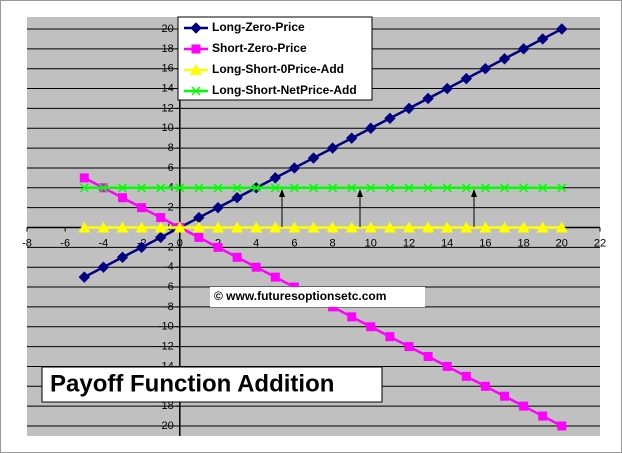 The height and width of the screenshot is (453, 622). What do you see at coordinates (258, 27) in the screenshot?
I see `legend-label: Long-Zero-Price` at bounding box center [258, 27].